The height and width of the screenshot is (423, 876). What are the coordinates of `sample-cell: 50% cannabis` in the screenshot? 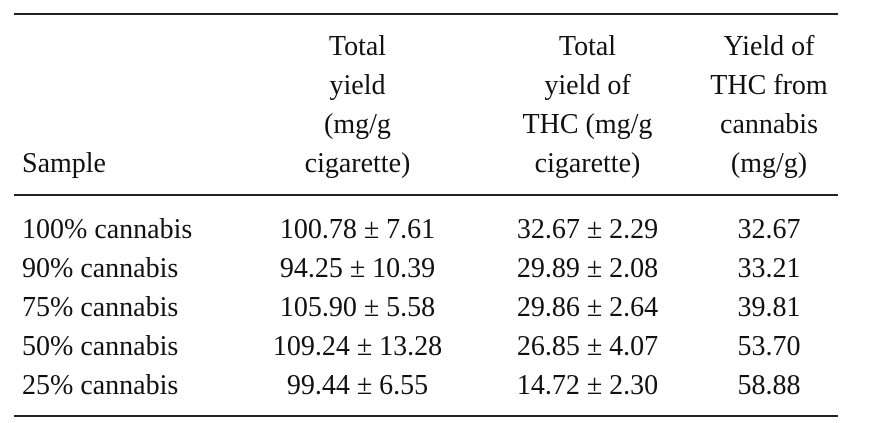 It's located at (100, 346).